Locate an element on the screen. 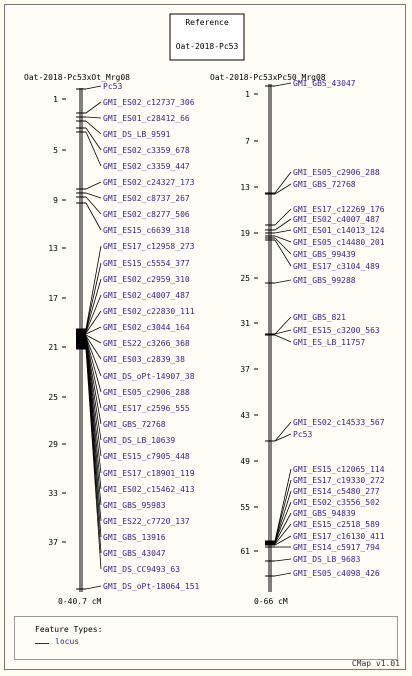  feature-label: GMI_ES03_c2839_38 is located at coordinates (144, 359).